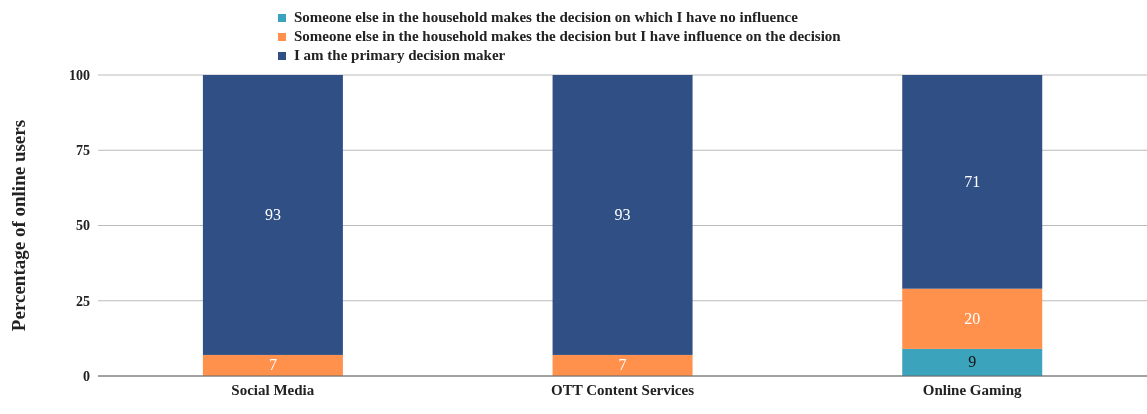 This screenshot has width=1147, height=414. What do you see at coordinates (18, 225) in the screenshot?
I see `y-axis-title: Percentage of online users` at bounding box center [18, 225].